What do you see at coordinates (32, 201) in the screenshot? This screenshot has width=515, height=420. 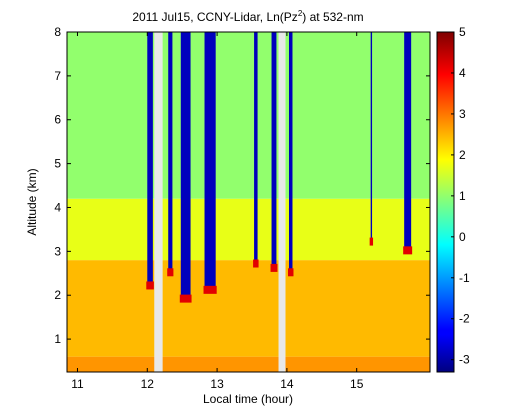 I see `y-axis-label: Altitude (km)` at bounding box center [32, 201].